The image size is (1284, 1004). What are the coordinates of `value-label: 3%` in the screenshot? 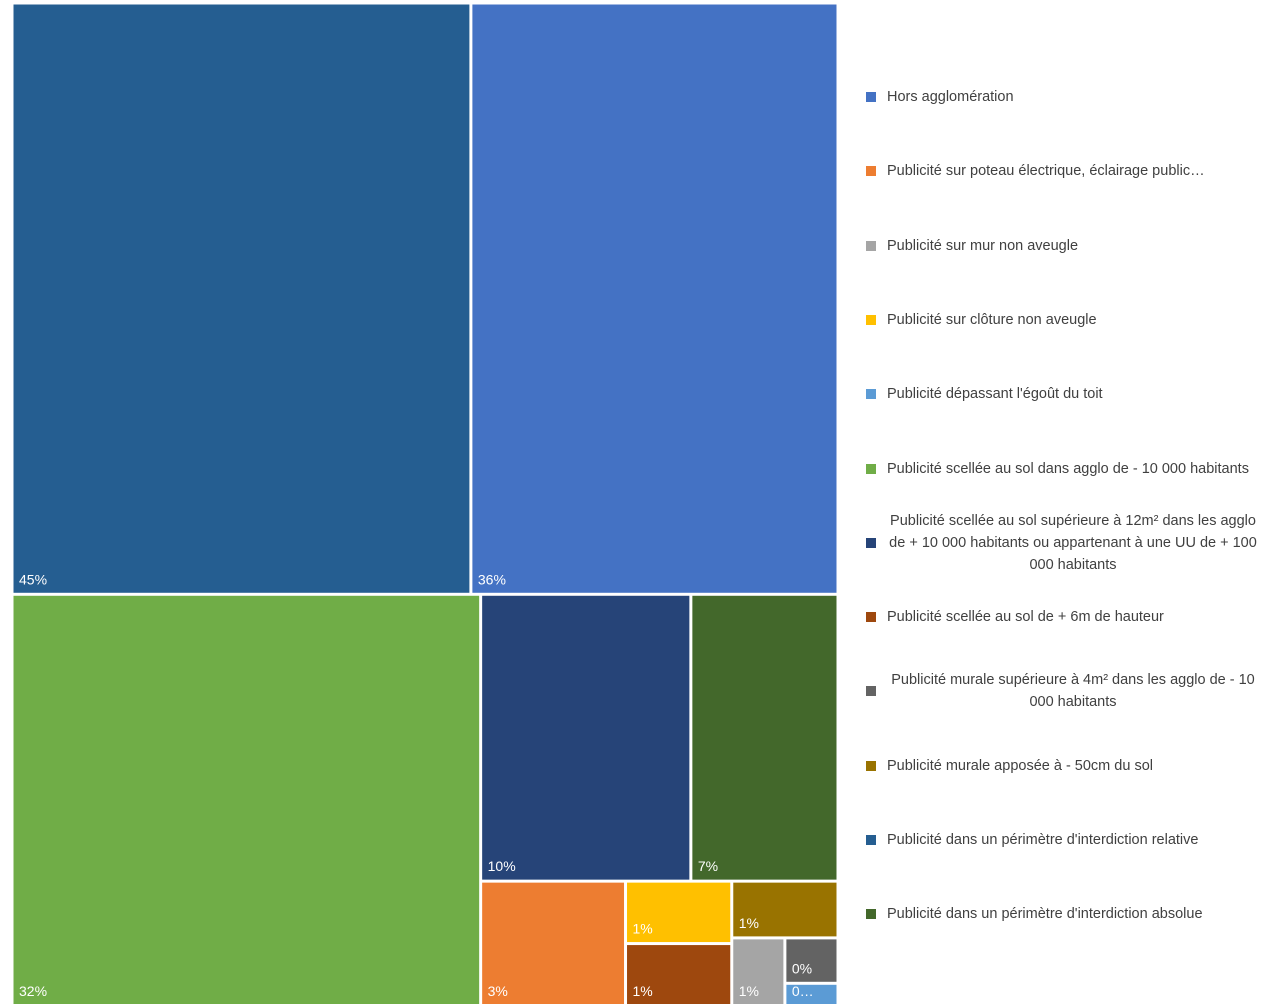 It's located at (498, 991).